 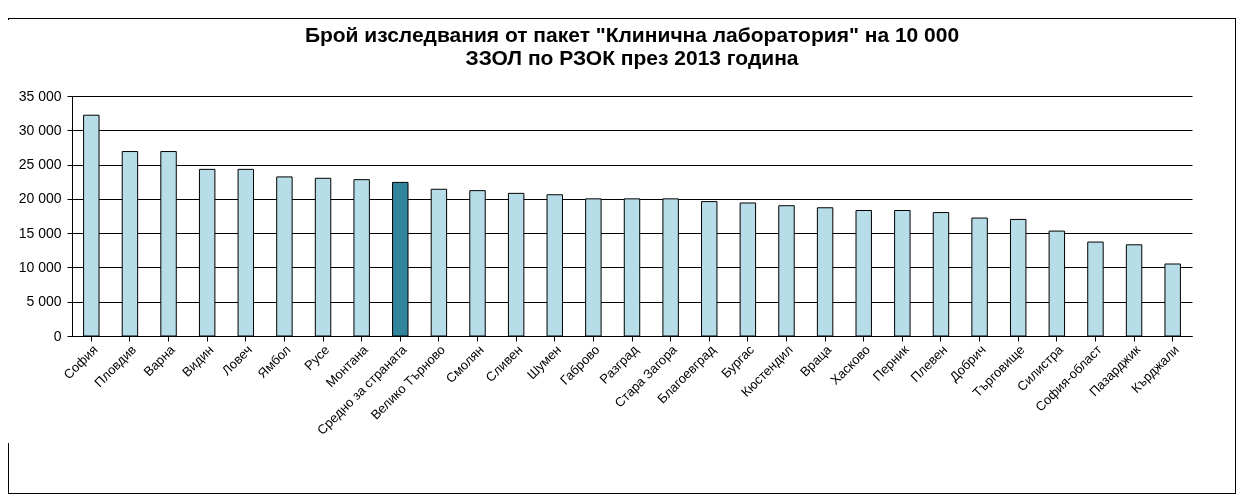 I want to click on y-tick-label: 10 000, so click(x=40, y=266).